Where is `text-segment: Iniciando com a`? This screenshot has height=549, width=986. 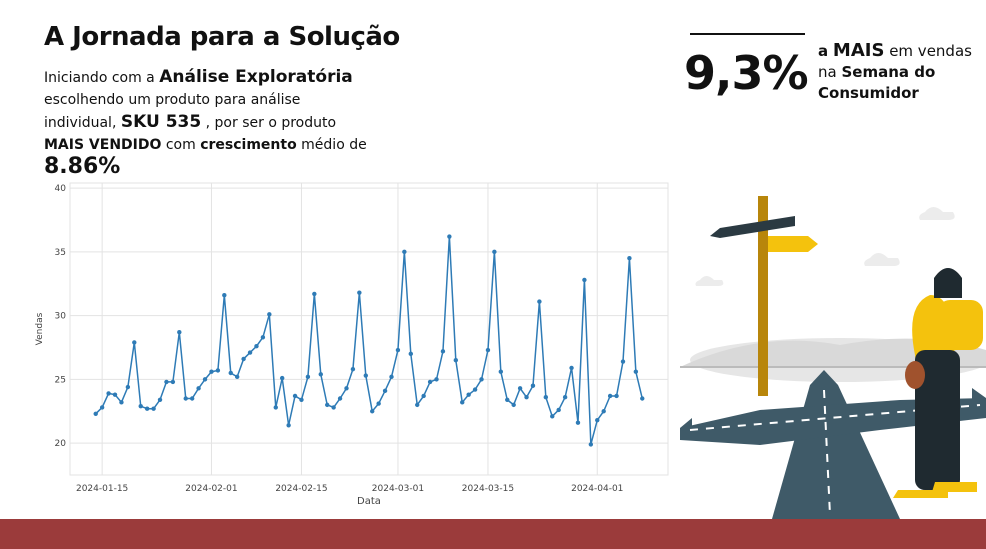
text-segment: Iniciando com a is located at coordinates (99, 78).